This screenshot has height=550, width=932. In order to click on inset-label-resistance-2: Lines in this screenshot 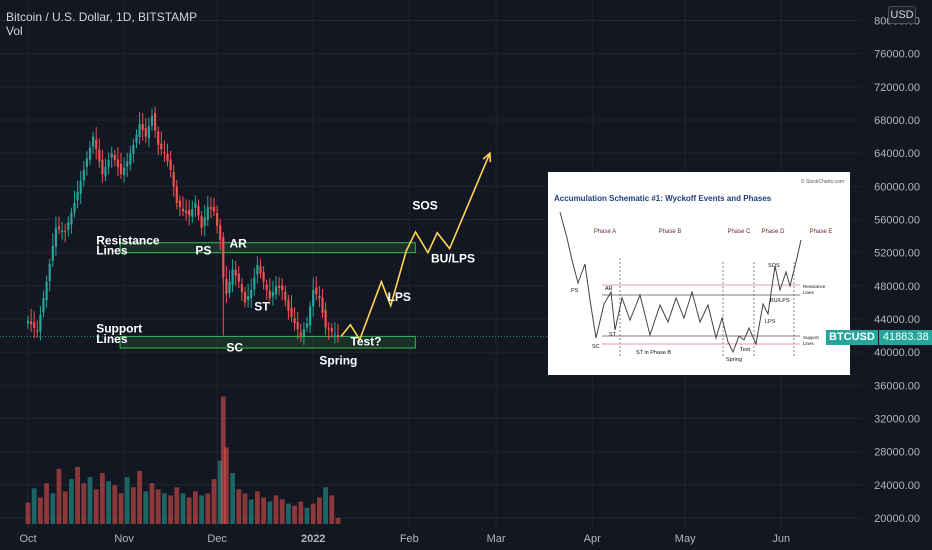, I will do `click(809, 292)`.